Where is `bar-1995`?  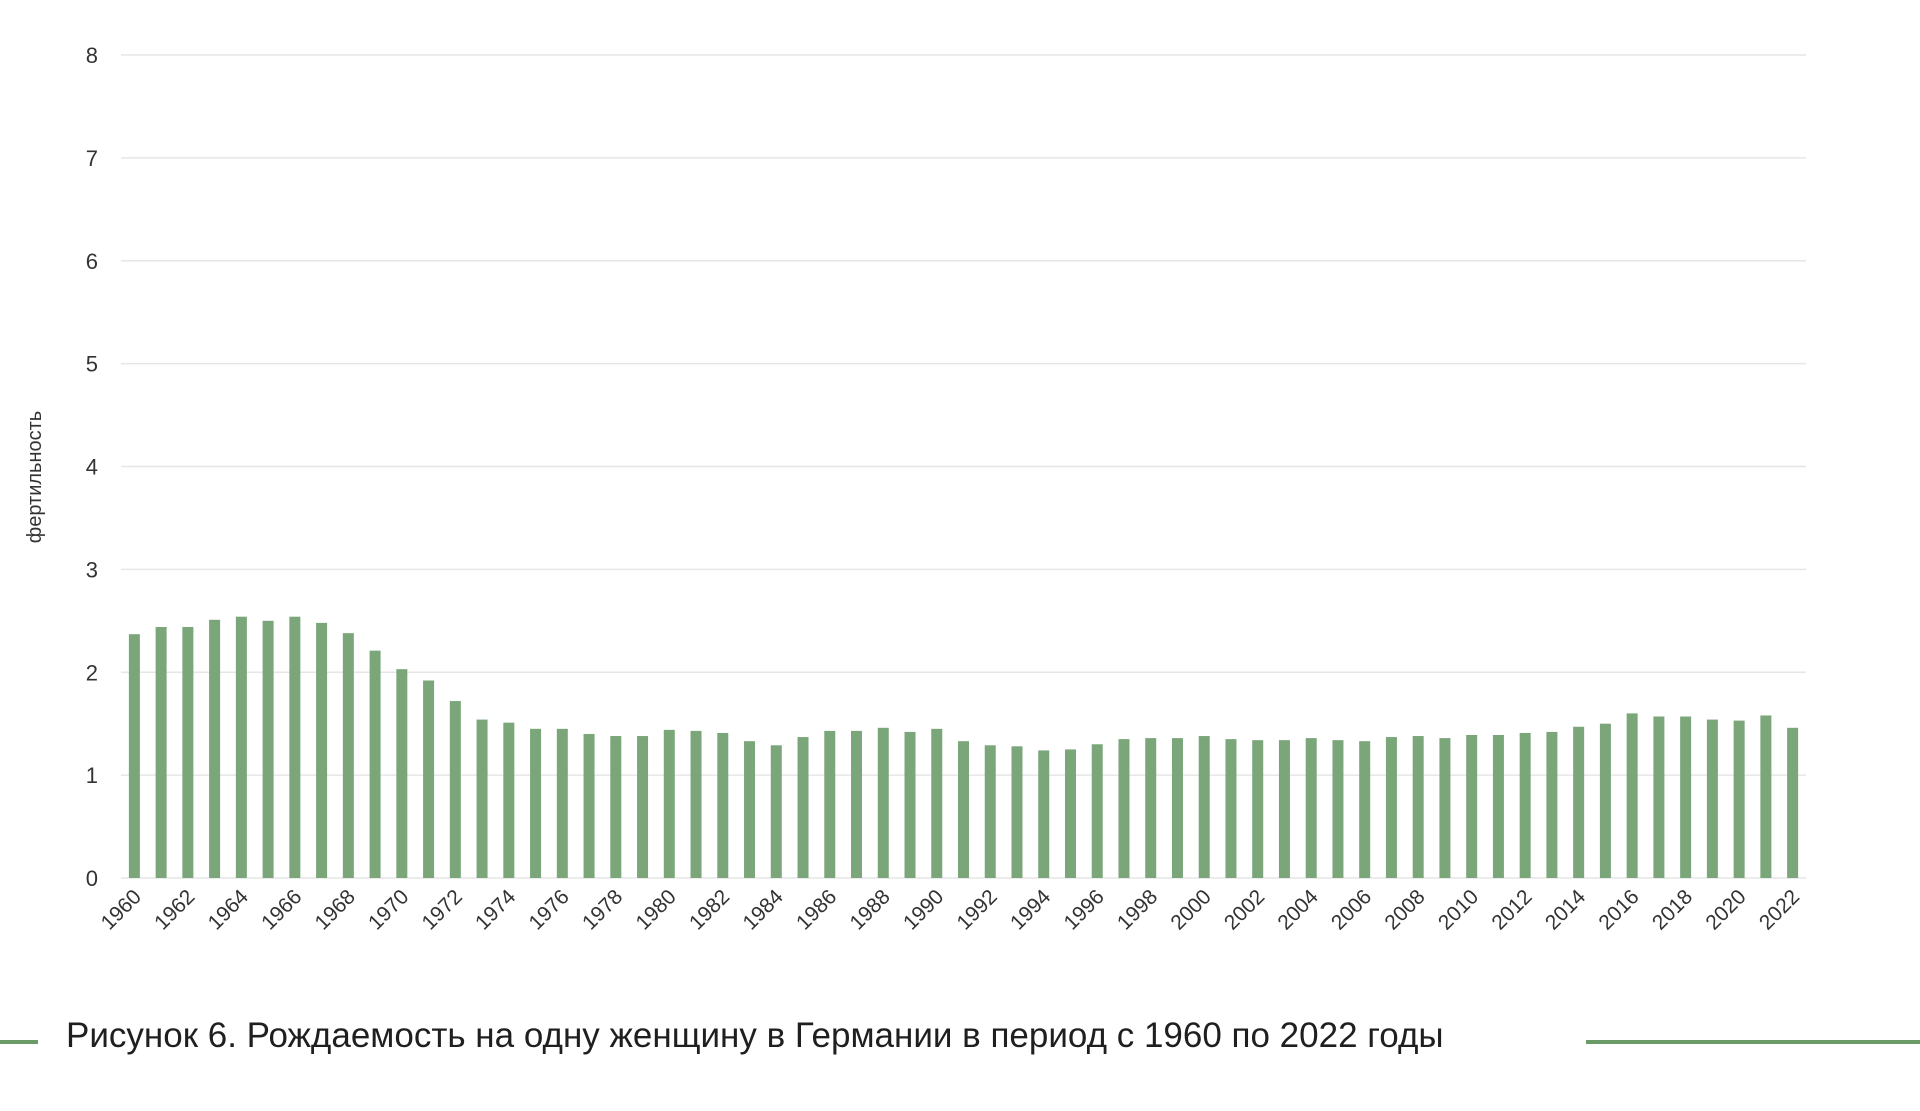
bar-1995 is located at coordinates (1070, 813).